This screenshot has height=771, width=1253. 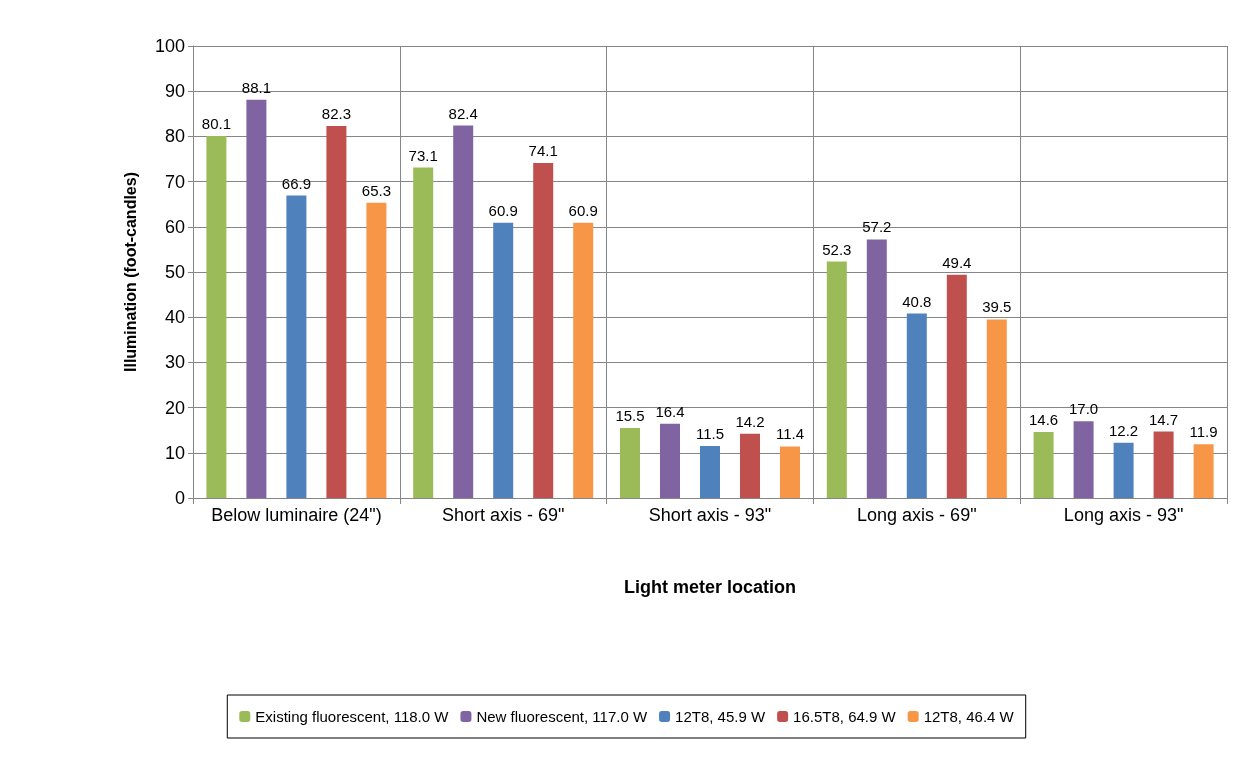 I want to click on data-label: 65.3, so click(x=376, y=190).